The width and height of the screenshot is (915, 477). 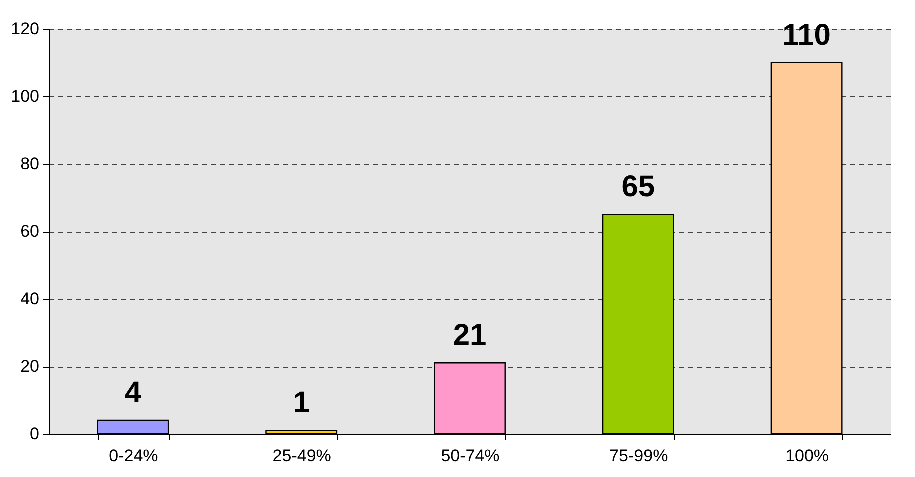 I want to click on x-tick-label: 50-74%, so click(x=470, y=456).